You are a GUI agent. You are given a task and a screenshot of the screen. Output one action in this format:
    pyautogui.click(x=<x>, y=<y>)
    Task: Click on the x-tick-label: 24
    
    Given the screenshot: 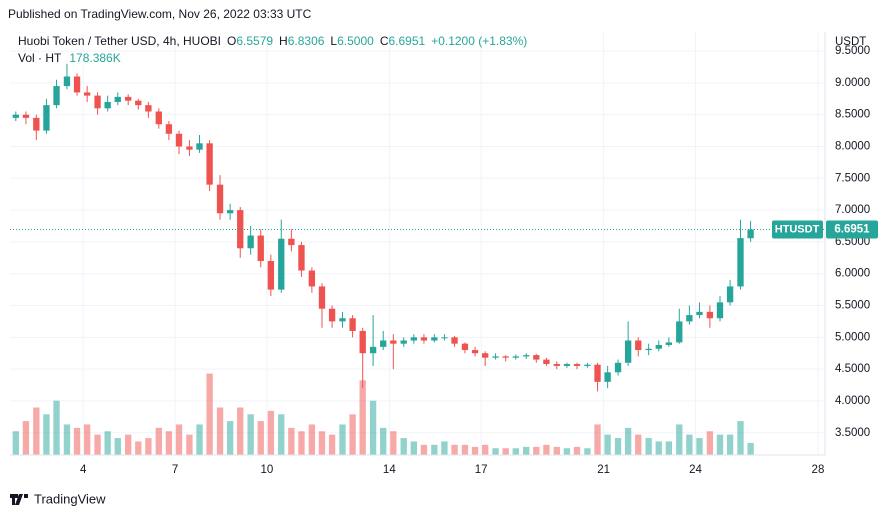 What is the action you would take?
    pyautogui.click(x=695, y=470)
    